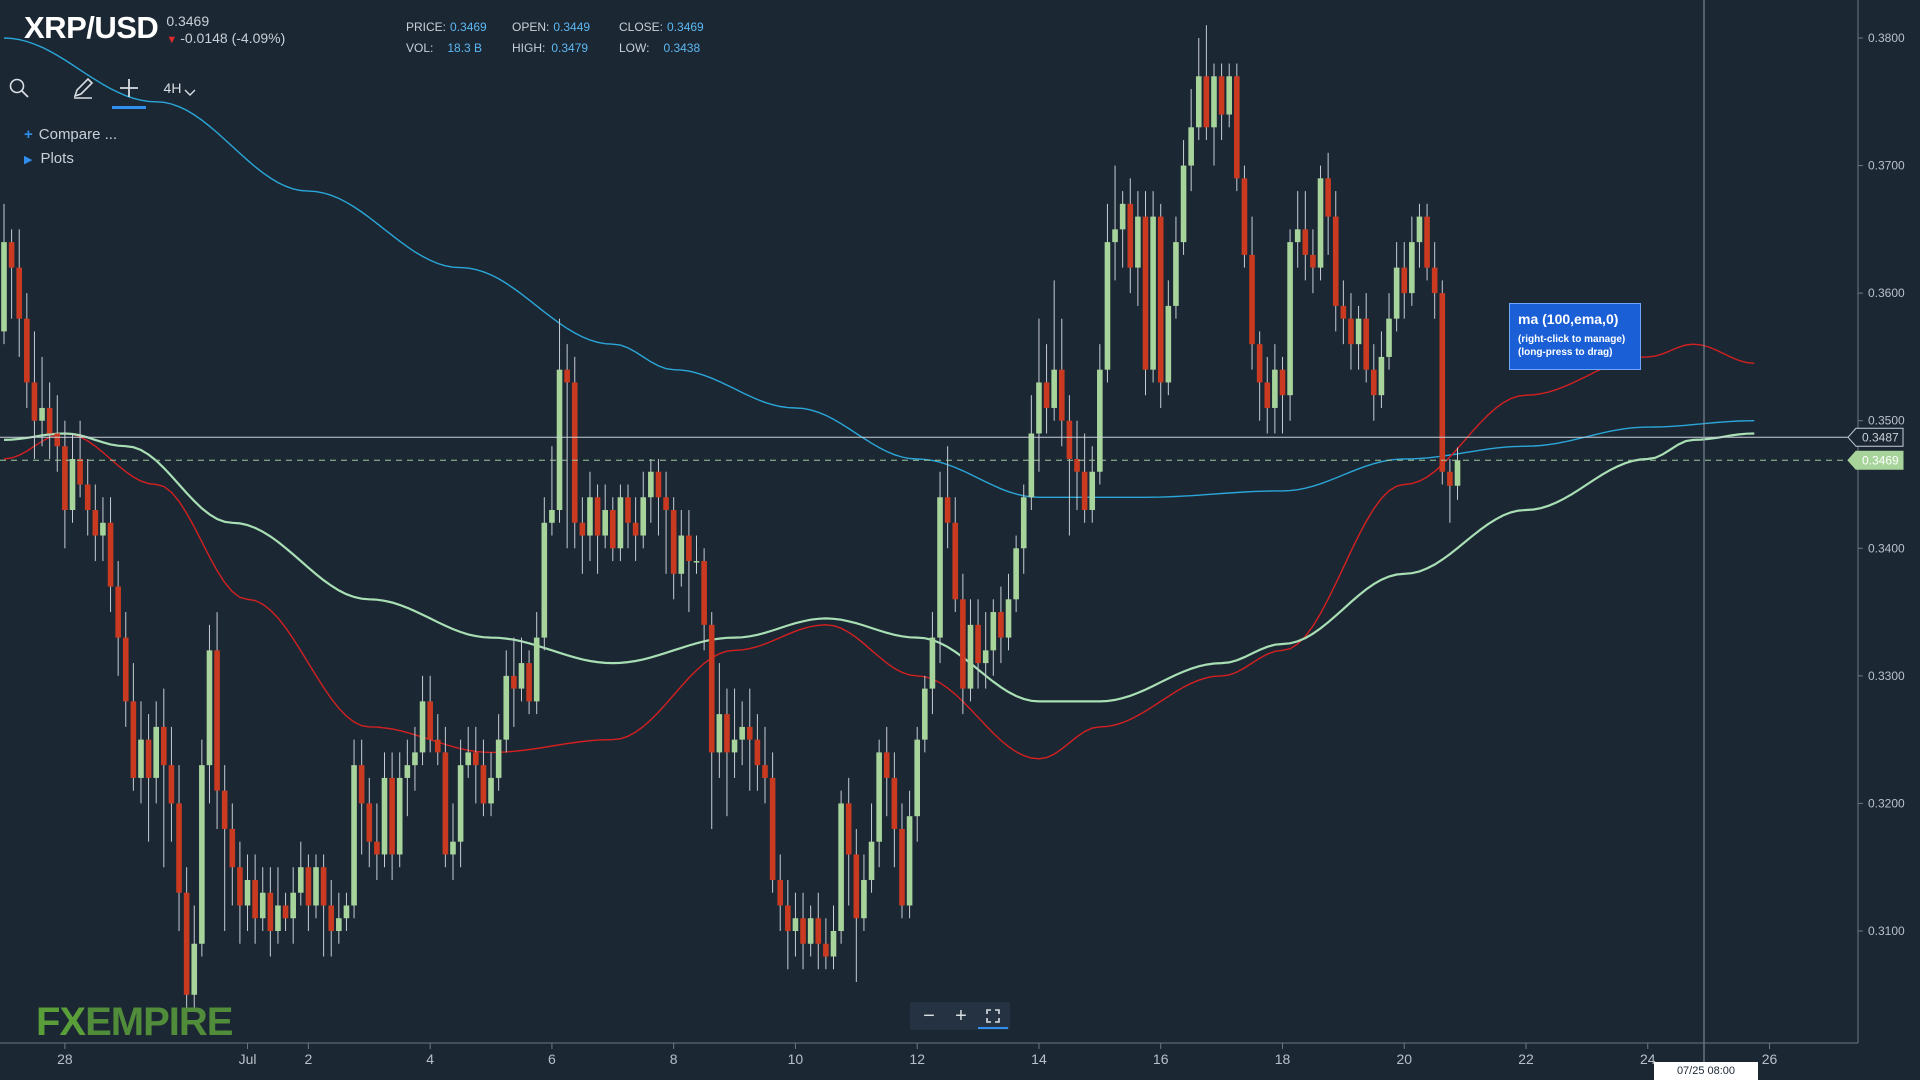  I want to click on pencil-icon, so click(83, 88).